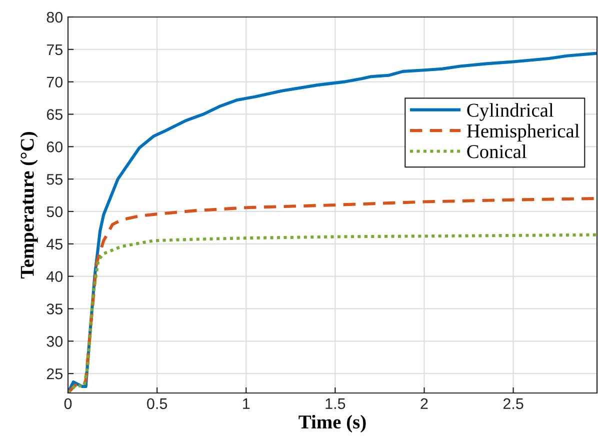 This screenshot has width=598, height=442. Describe the element at coordinates (54, 114) in the screenshot. I see `y-tick-label: 65` at that location.